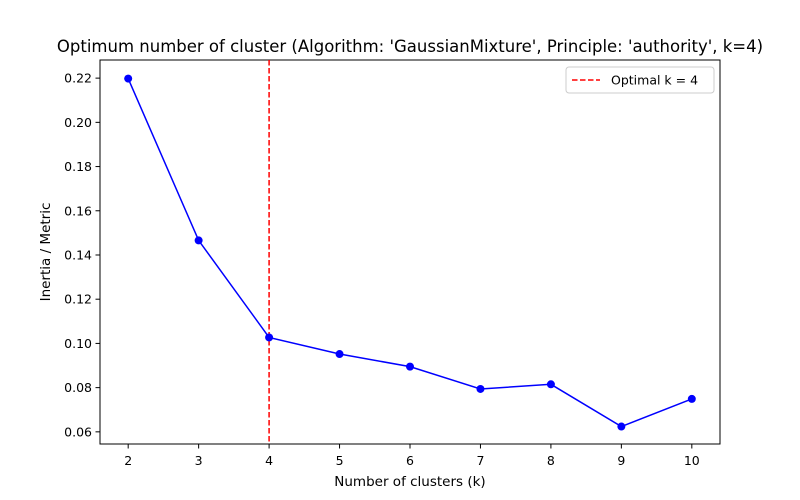 This screenshot has height=500, width=800. Describe the element at coordinates (621, 460) in the screenshot. I see `x-tick-label: 9` at that location.